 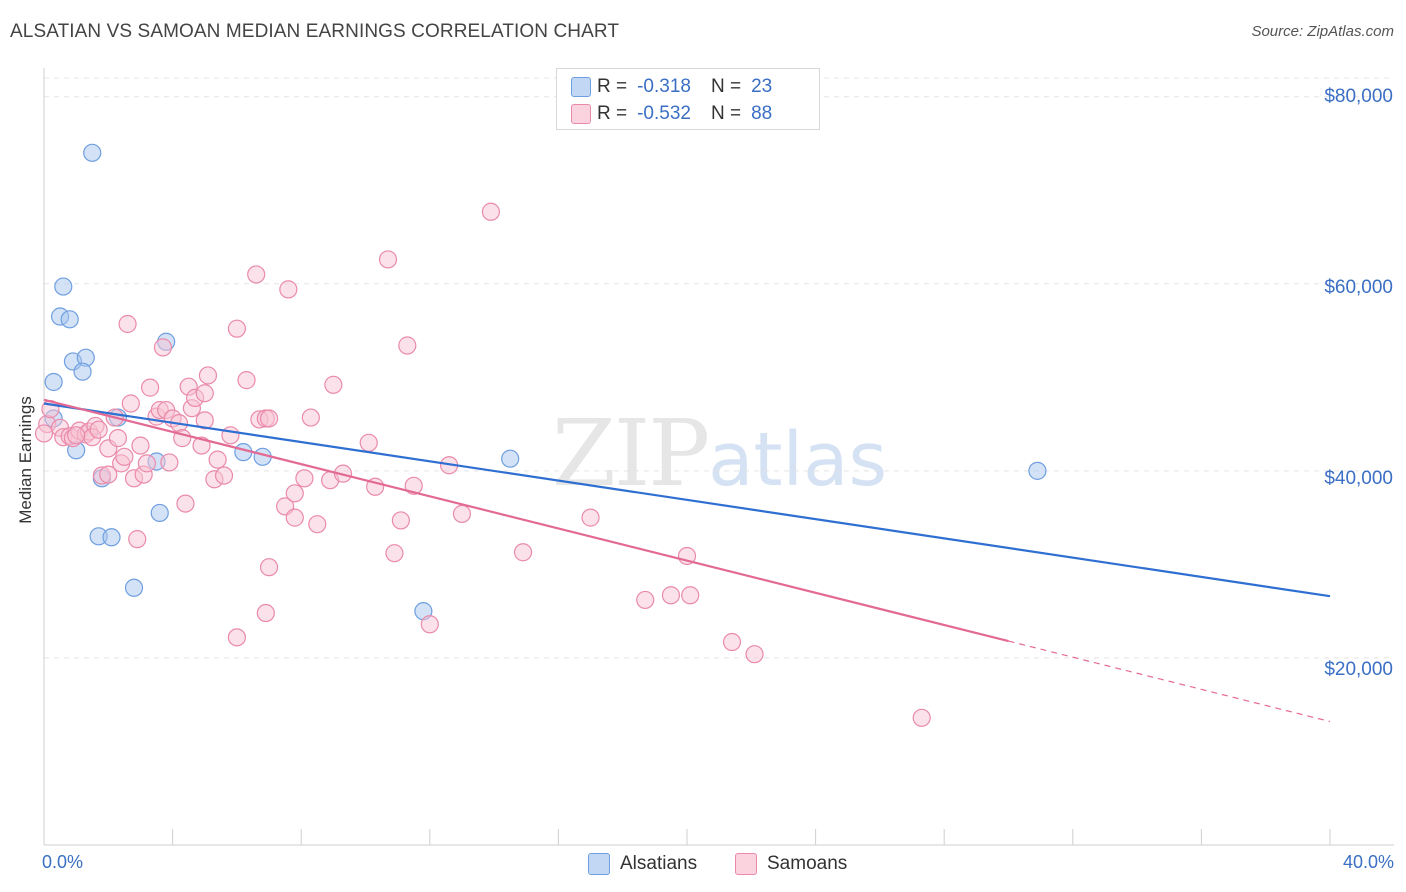 I want to click on bottom-legend-swatch-alsatians, so click(x=599, y=864).